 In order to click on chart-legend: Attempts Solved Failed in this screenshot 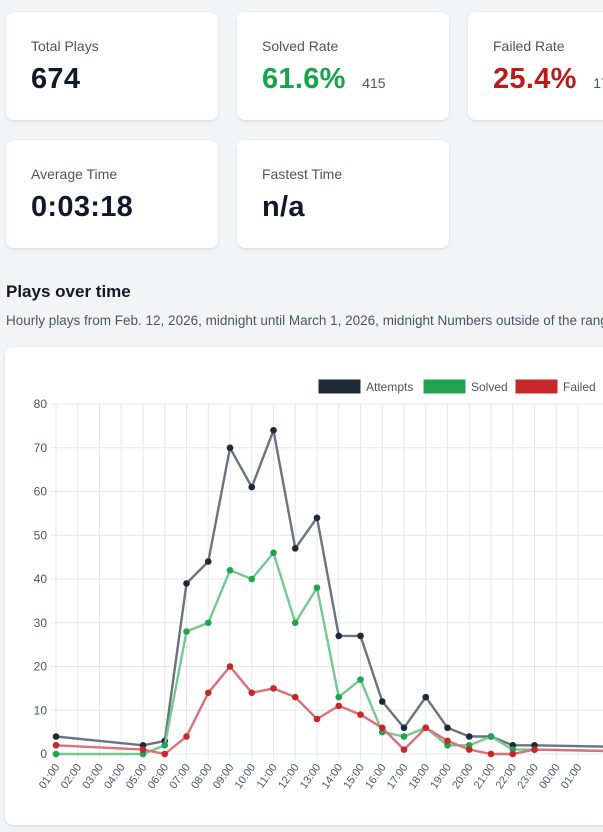, I will do `click(457, 386)`.